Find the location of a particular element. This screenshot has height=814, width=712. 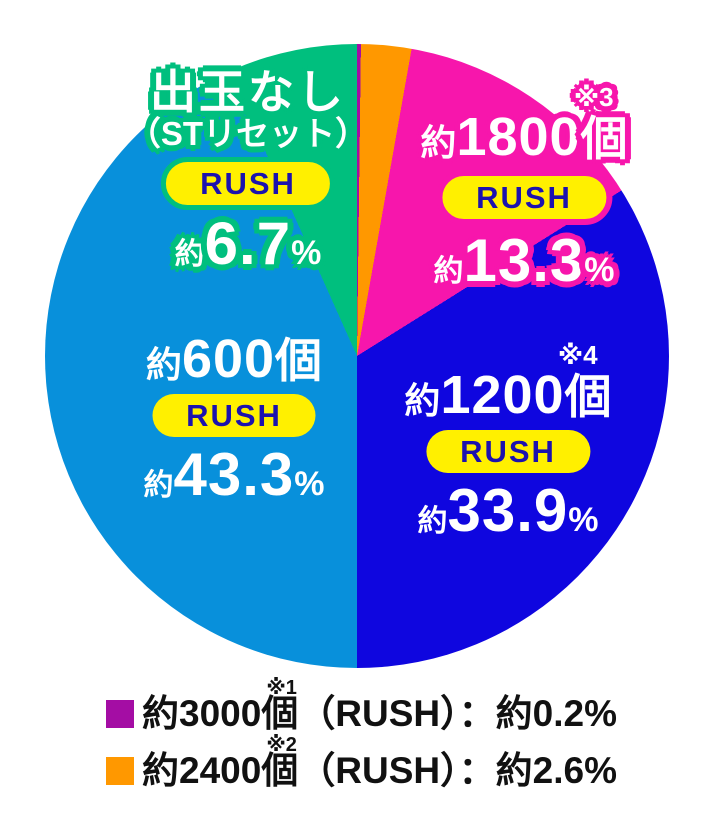

legend-item-3000: 約3000 ※1 個（RUSH）：約0.2% is located at coordinates (361, 706).